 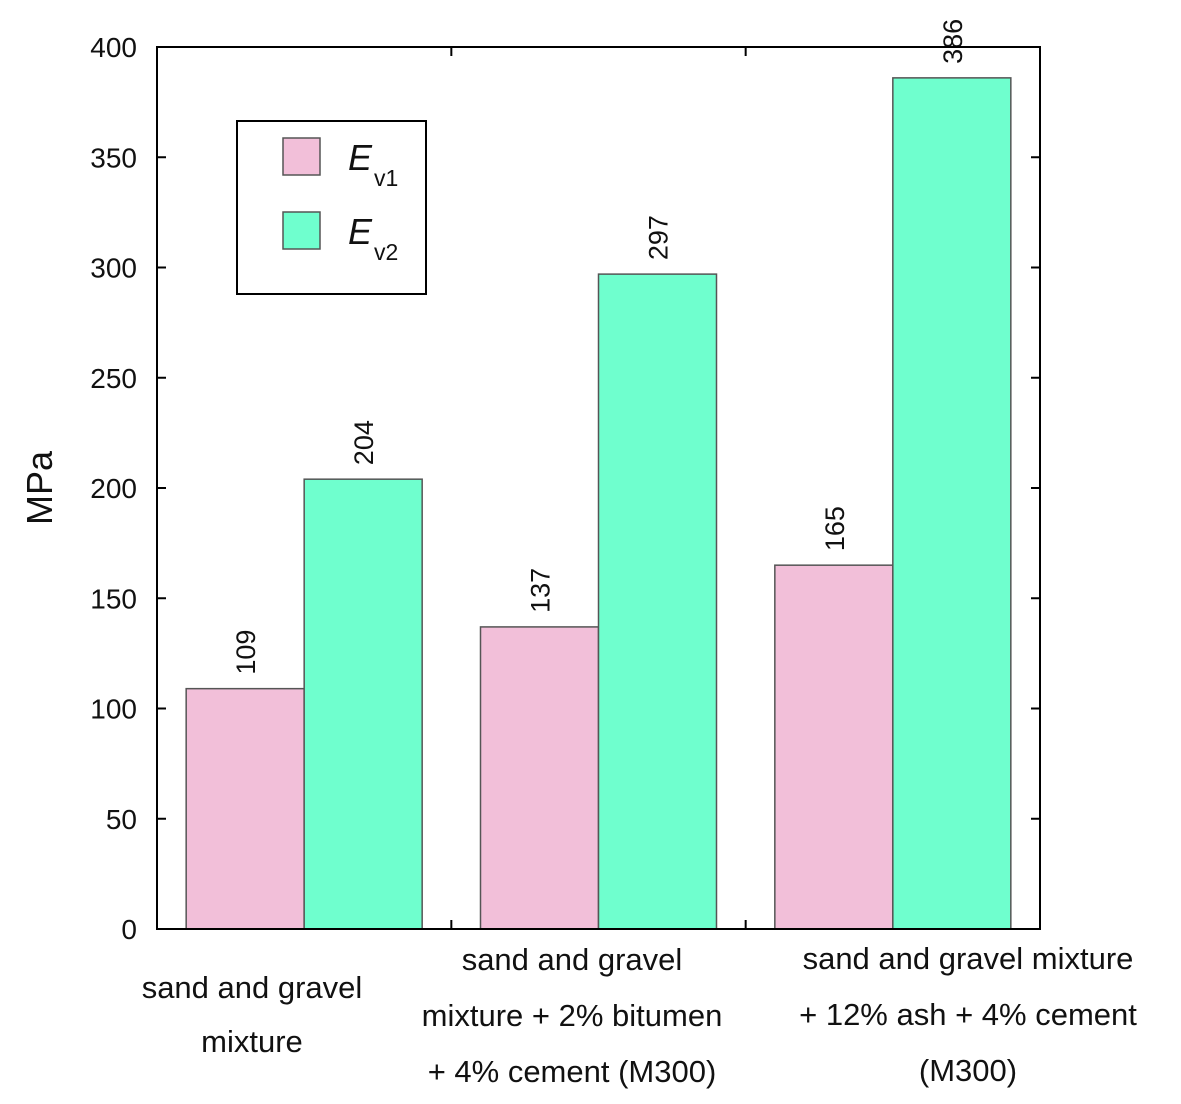 I want to click on category-label-line: mixture + 2% bitumen, so click(x=572, y=1015).